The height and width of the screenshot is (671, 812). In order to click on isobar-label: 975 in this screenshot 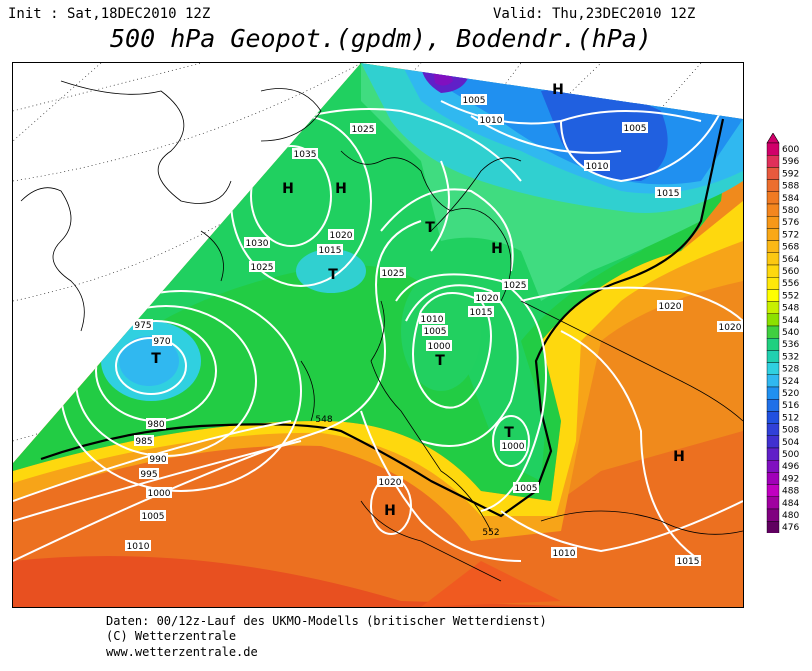, I will do `click(142, 326)`.